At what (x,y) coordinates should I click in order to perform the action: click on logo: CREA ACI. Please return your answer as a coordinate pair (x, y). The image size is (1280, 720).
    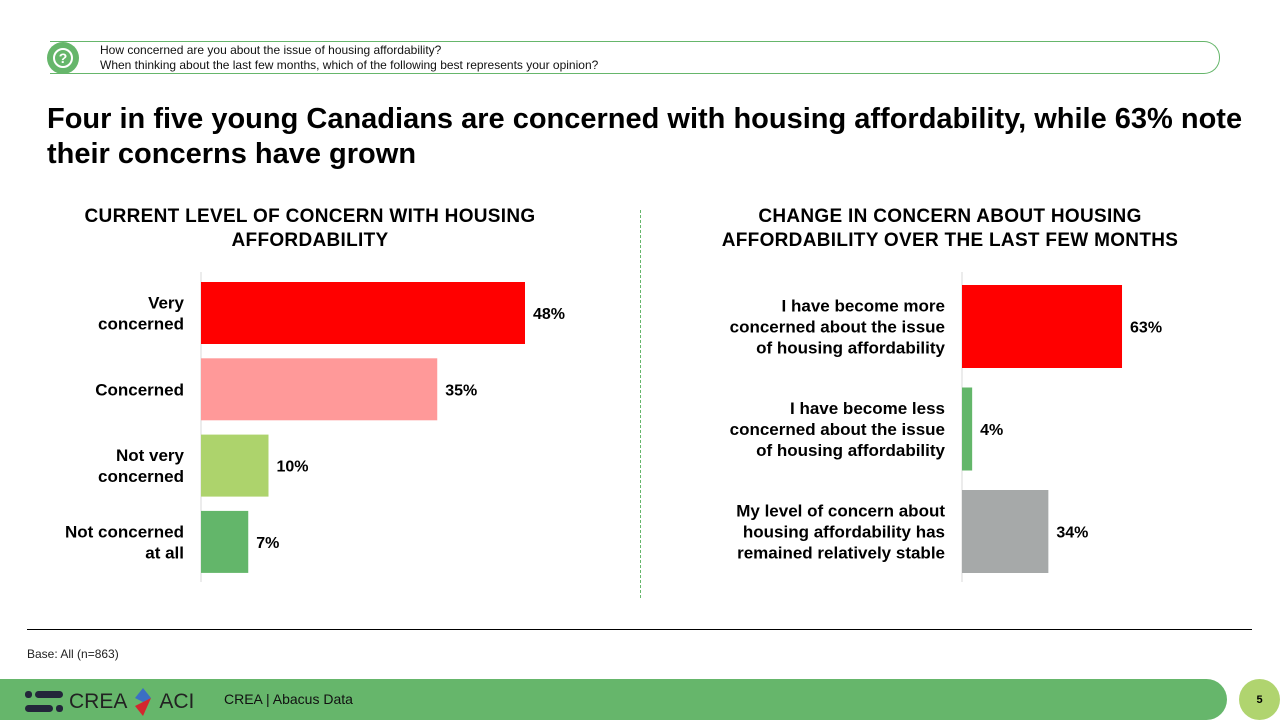
    Looking at the image, I should click on (109, 702).